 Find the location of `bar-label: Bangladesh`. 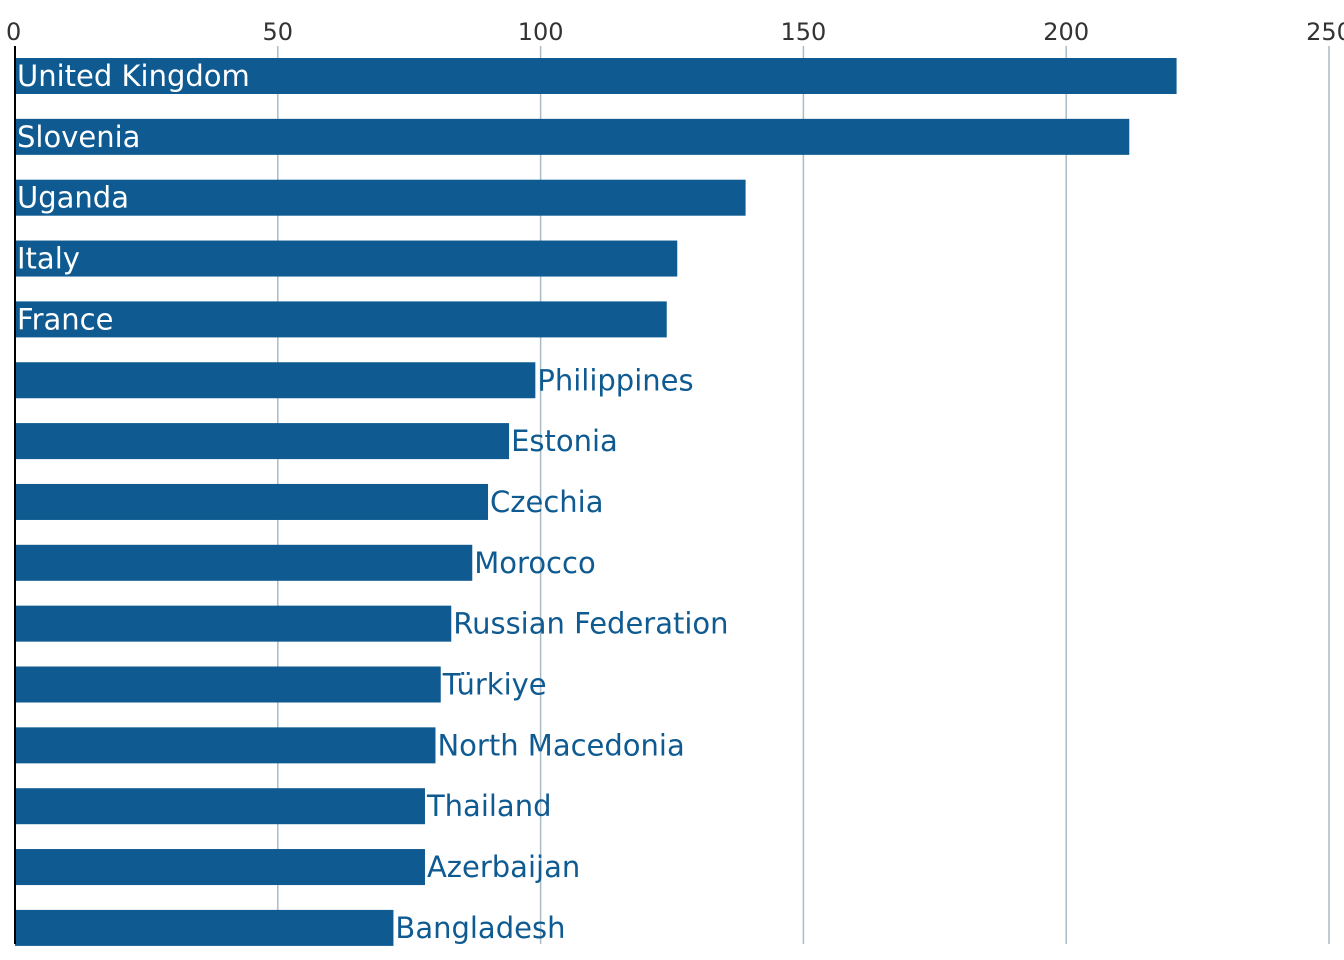

bar-label: Bangladesh is located at coordinates (480, 928).